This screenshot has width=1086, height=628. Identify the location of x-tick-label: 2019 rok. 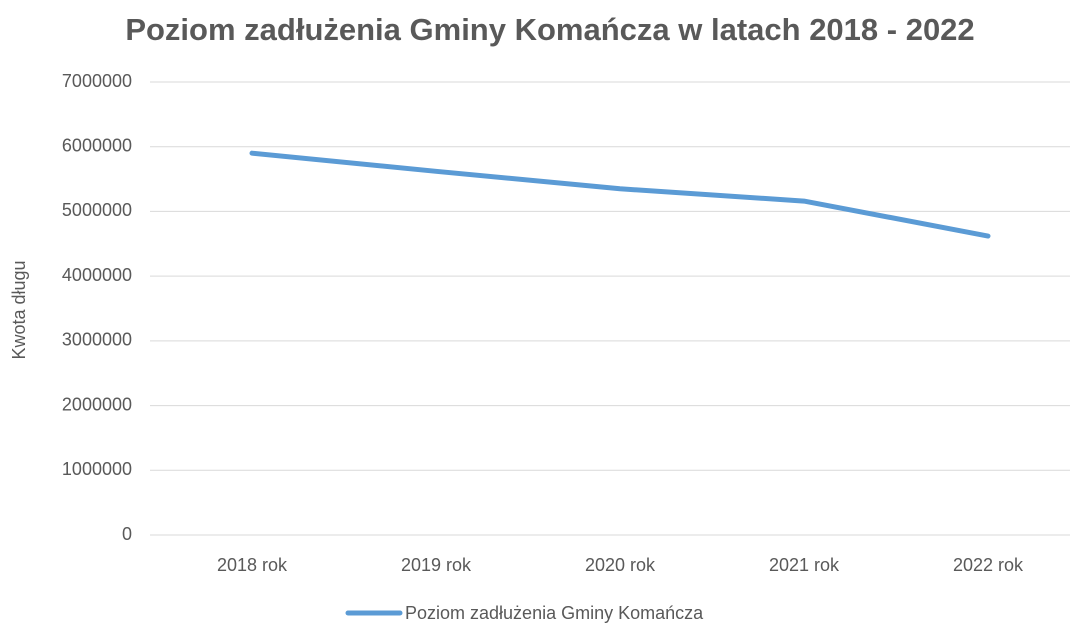
(436, 565).